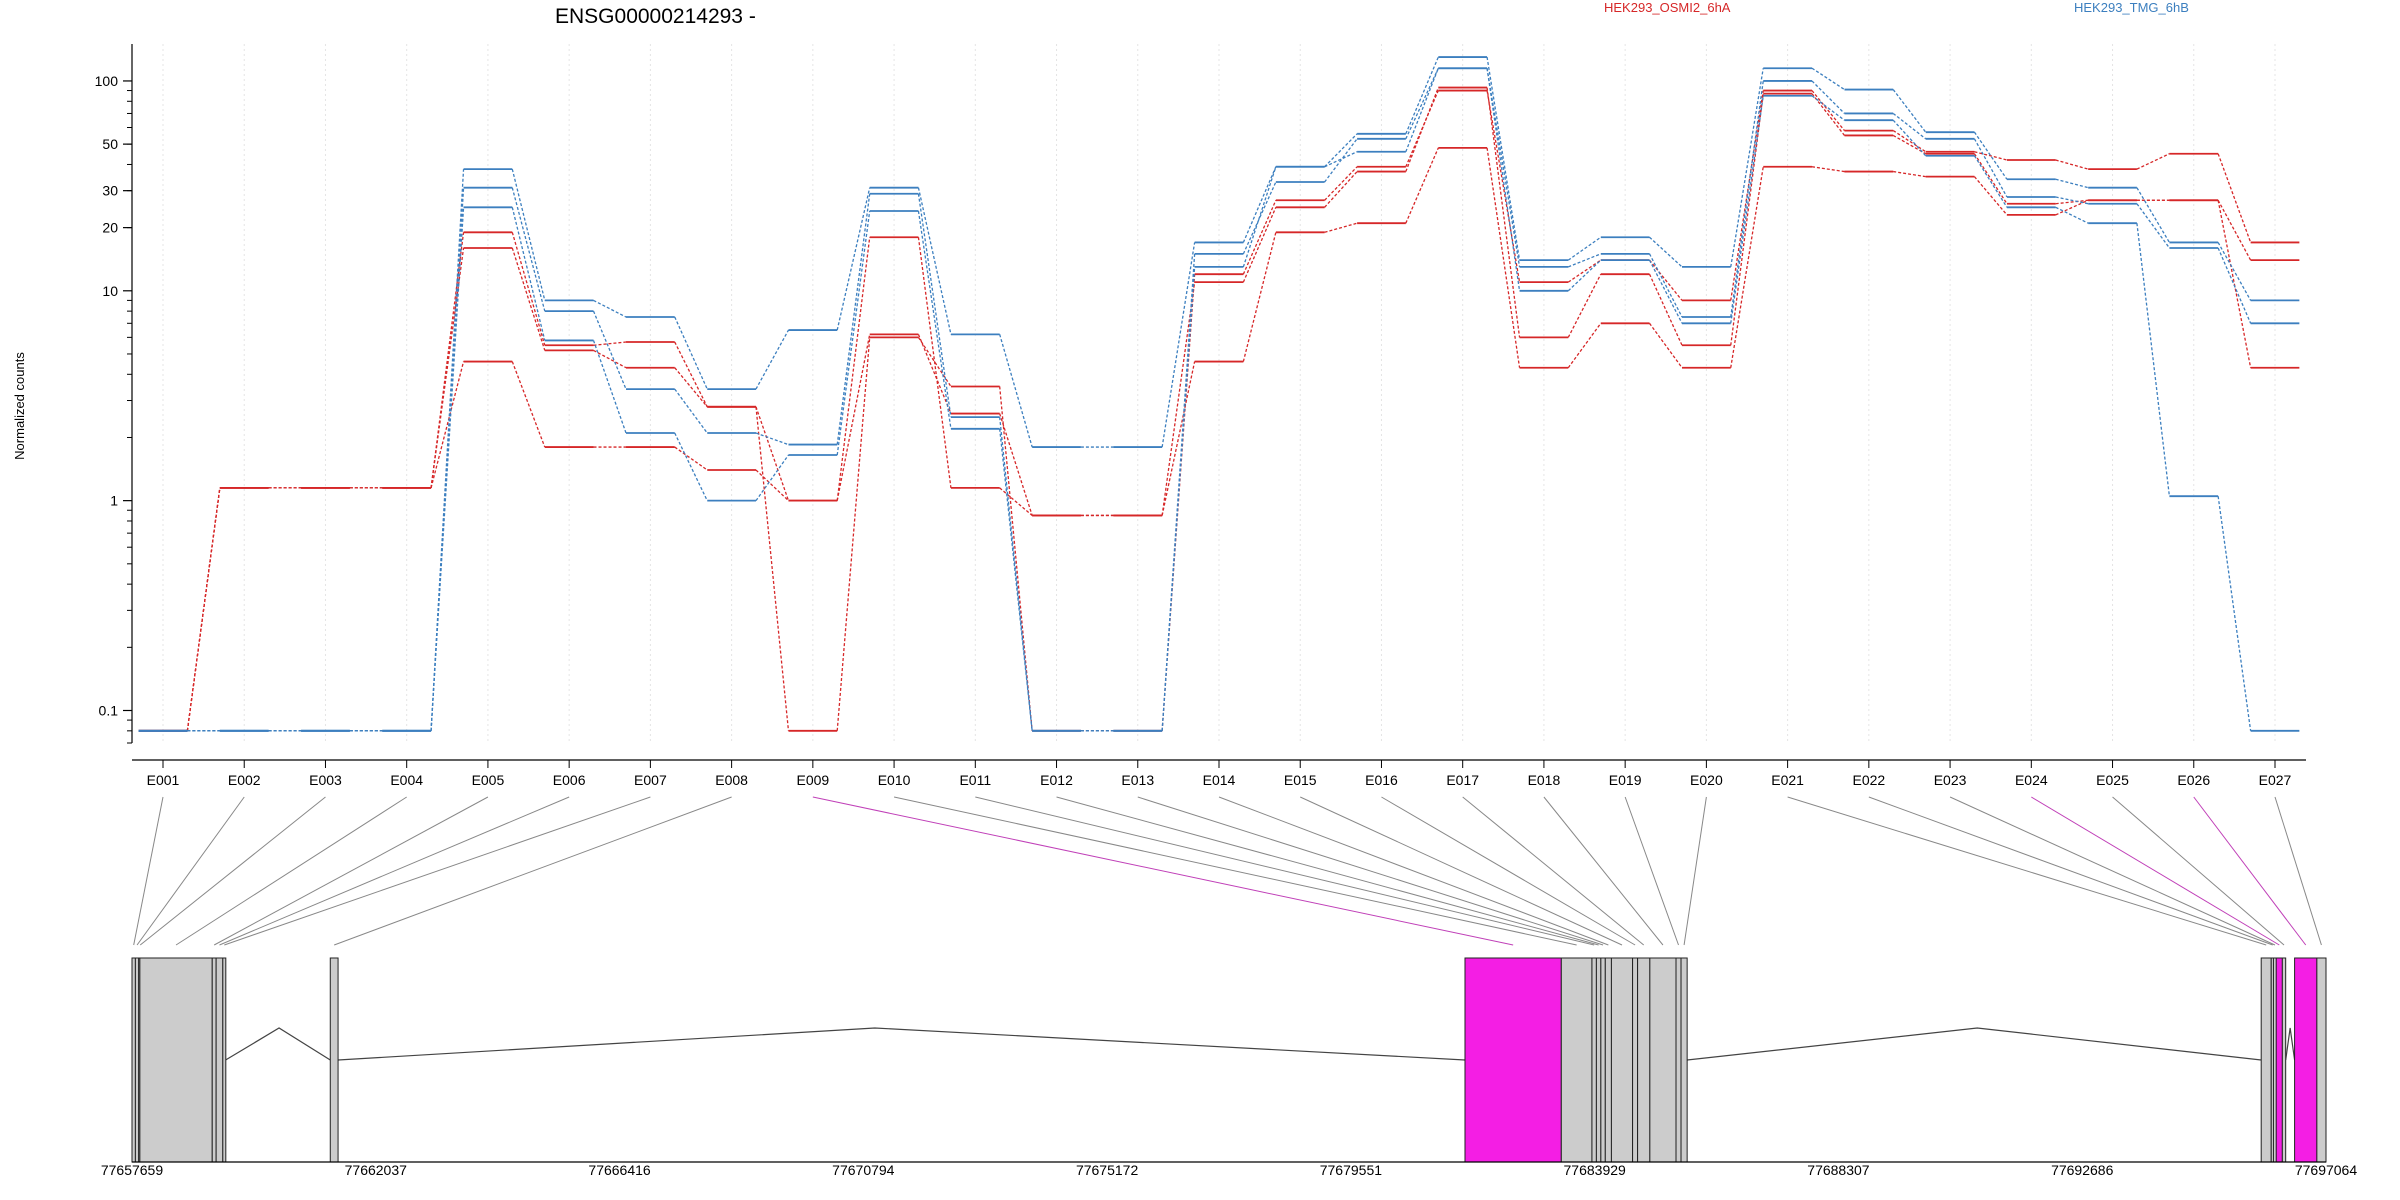 The height and width of the screenshot is (1200, 2400). What do you see at coordinates (1787, 780) in the screenshot?
I see `x-tick-label-E021: E021` at bounding box center [1787, 780].